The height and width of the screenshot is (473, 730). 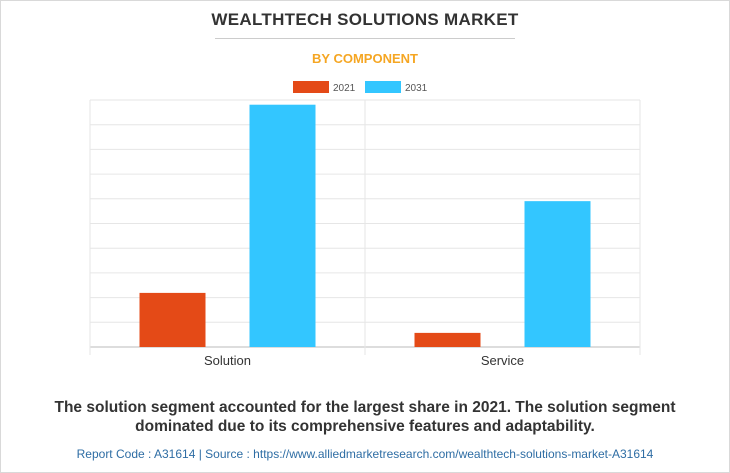 What do you see at coordinates (365, 38) in the screenshot?
I see `title-divider` at bounding box center [365, 38].